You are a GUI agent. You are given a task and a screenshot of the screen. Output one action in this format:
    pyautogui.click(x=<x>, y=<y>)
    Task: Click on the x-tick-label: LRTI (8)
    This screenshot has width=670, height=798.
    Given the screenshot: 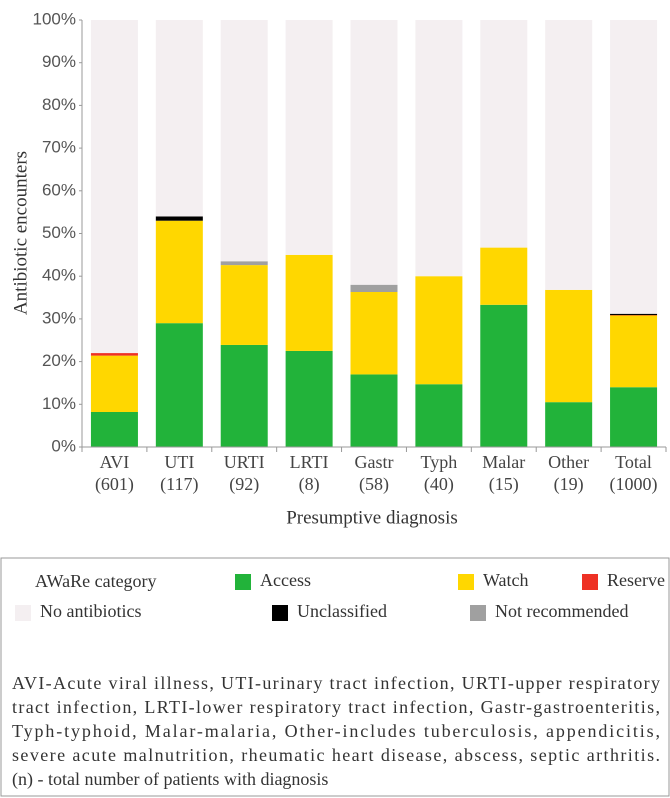 What is the action you would take?
    pyautogui.click(x=309, y=473)
    